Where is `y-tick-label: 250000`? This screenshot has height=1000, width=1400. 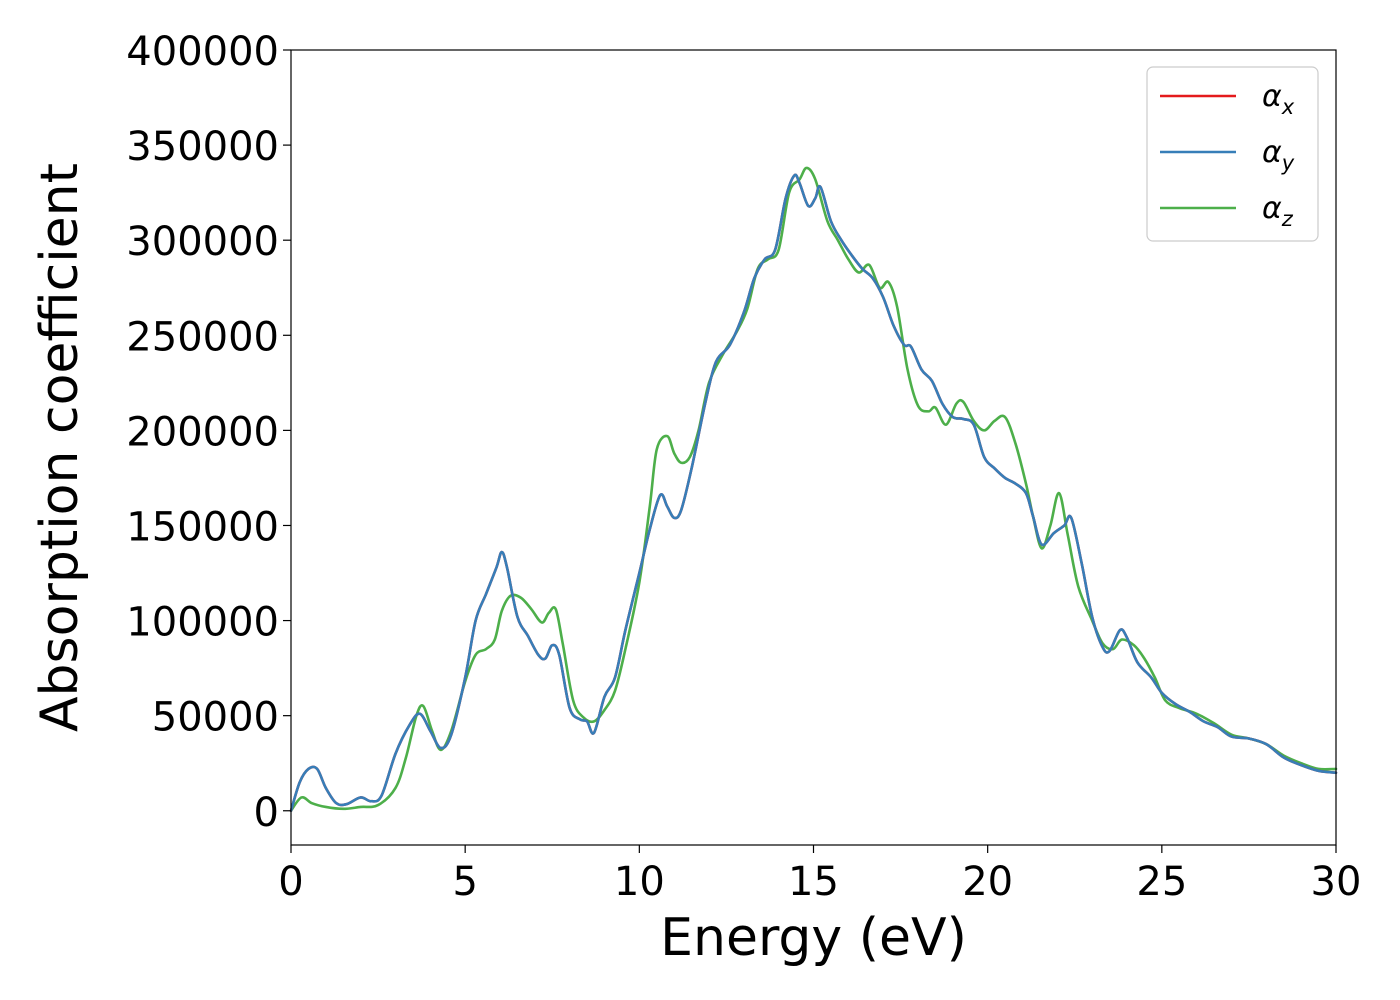
y-tick-label: 250000 is located at coordinates (202, 337).